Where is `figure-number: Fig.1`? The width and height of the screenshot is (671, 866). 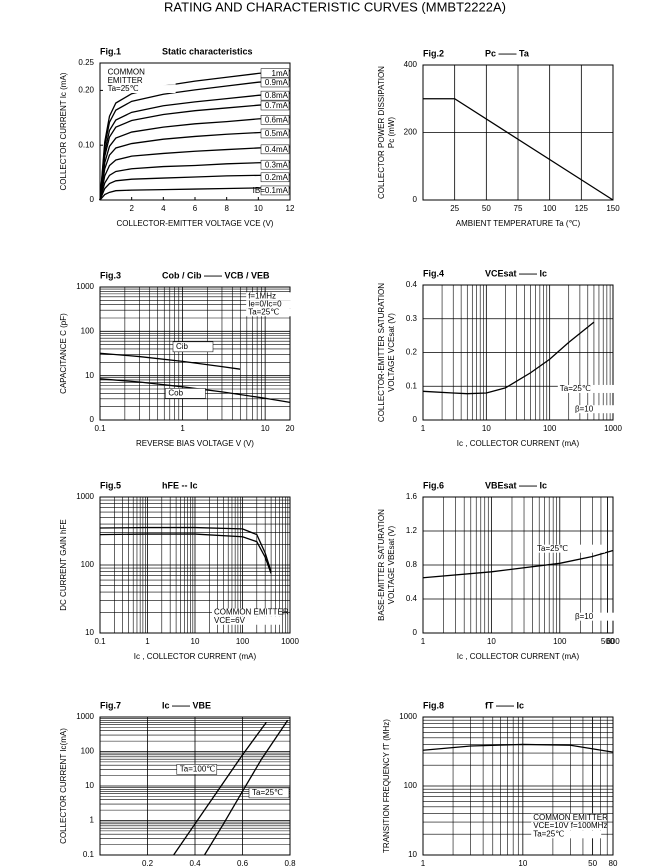
figure-number: Fig.1 is located at coordinates (110, 51).